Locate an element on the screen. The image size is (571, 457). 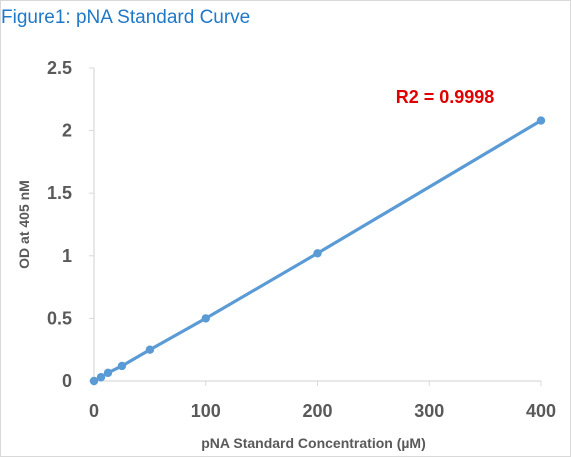
y-axis-title: OD at 405 nM is located at coordinates (24, 224).